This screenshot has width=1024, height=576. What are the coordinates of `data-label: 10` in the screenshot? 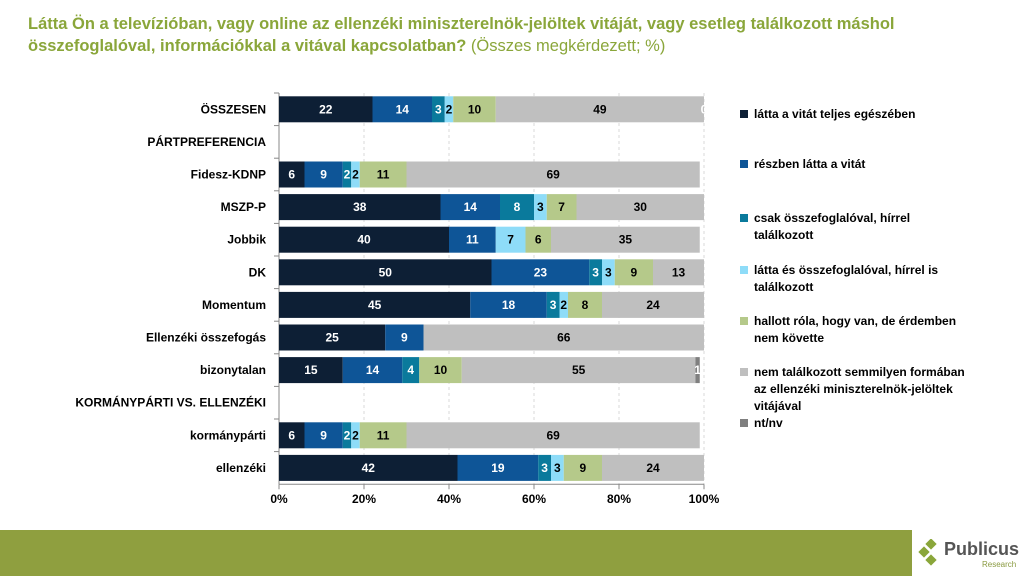 It's located at (441, 370).